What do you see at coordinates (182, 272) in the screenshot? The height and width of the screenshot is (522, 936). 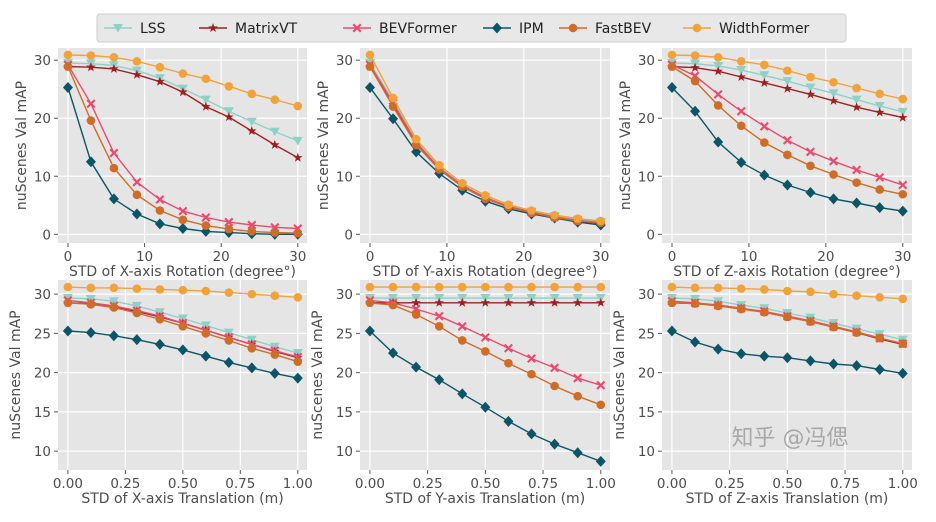 I see `x-axis-label: STD of X-axis Rotation (degree°)` at bounding box center [182, 272].